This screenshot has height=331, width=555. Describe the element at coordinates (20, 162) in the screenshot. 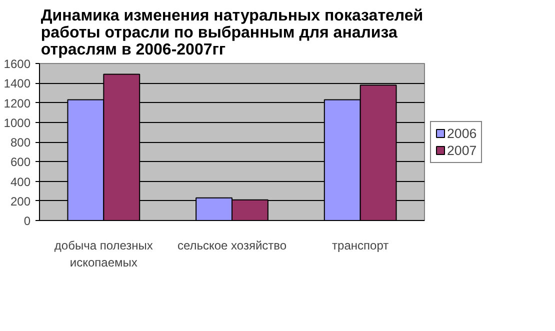

I see `y-tick-label: 600` at that location.